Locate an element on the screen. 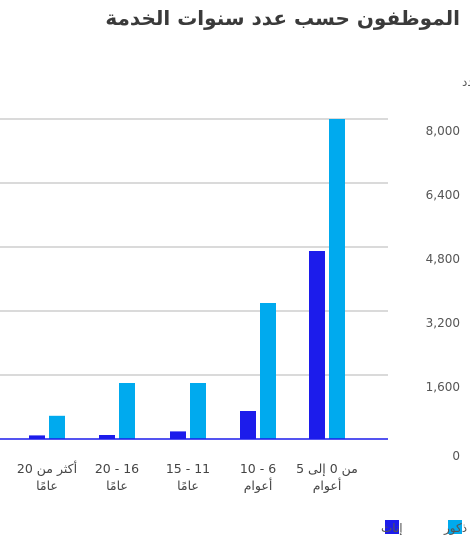 The image size is (470, 547). y-tick-label: 8,000 is located at coordinates (443, 131).